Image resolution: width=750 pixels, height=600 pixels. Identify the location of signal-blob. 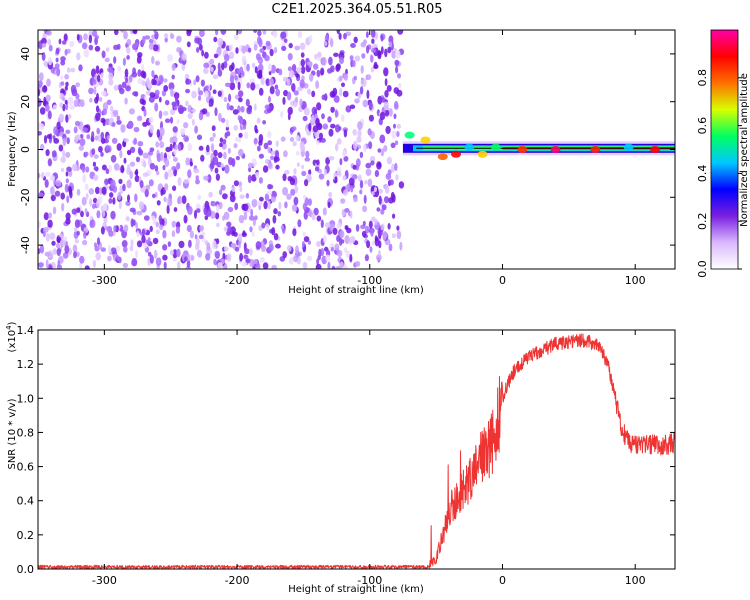
(425, 140).